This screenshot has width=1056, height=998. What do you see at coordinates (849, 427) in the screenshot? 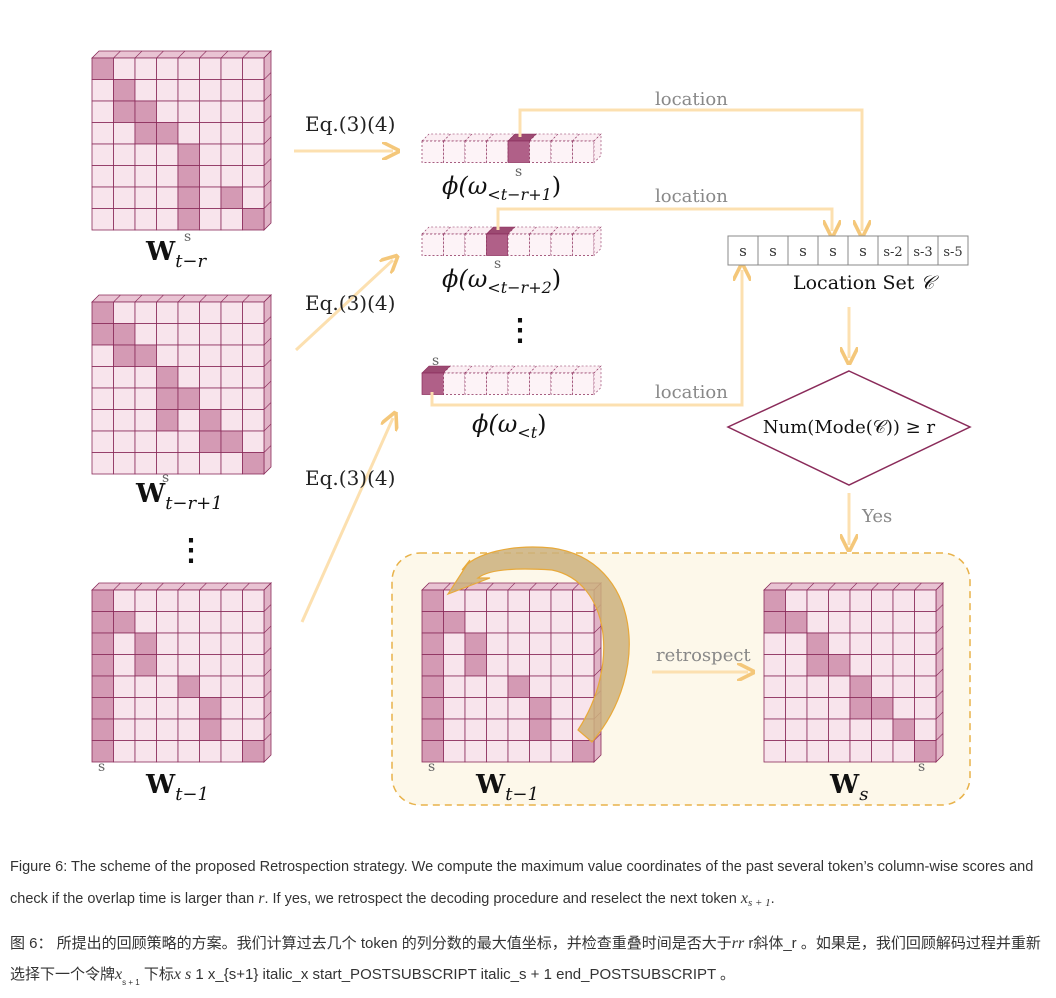
I see `decision-text: Num(Mode(𝒞)) ≥ r` at bounding box center [849, 427].